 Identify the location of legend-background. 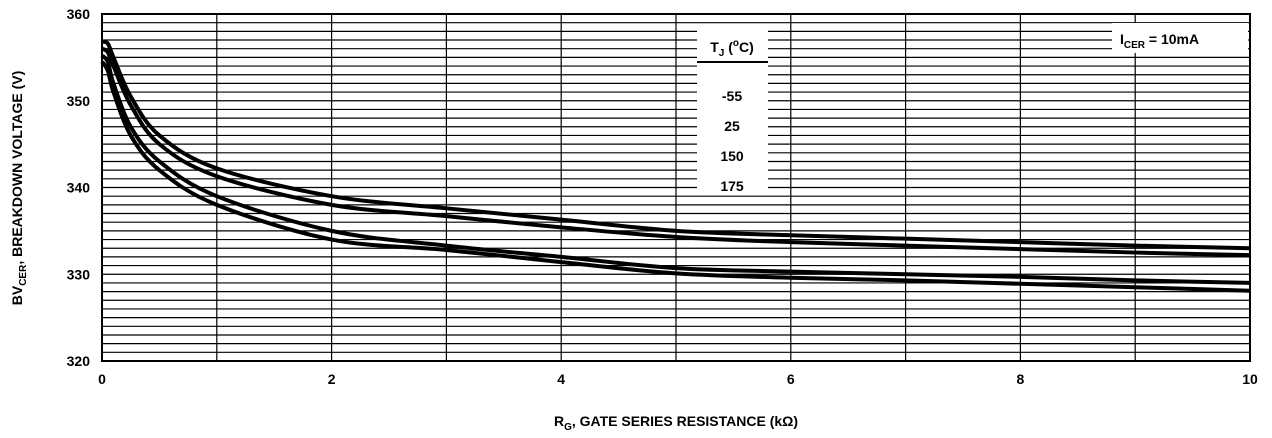
(732, 109).